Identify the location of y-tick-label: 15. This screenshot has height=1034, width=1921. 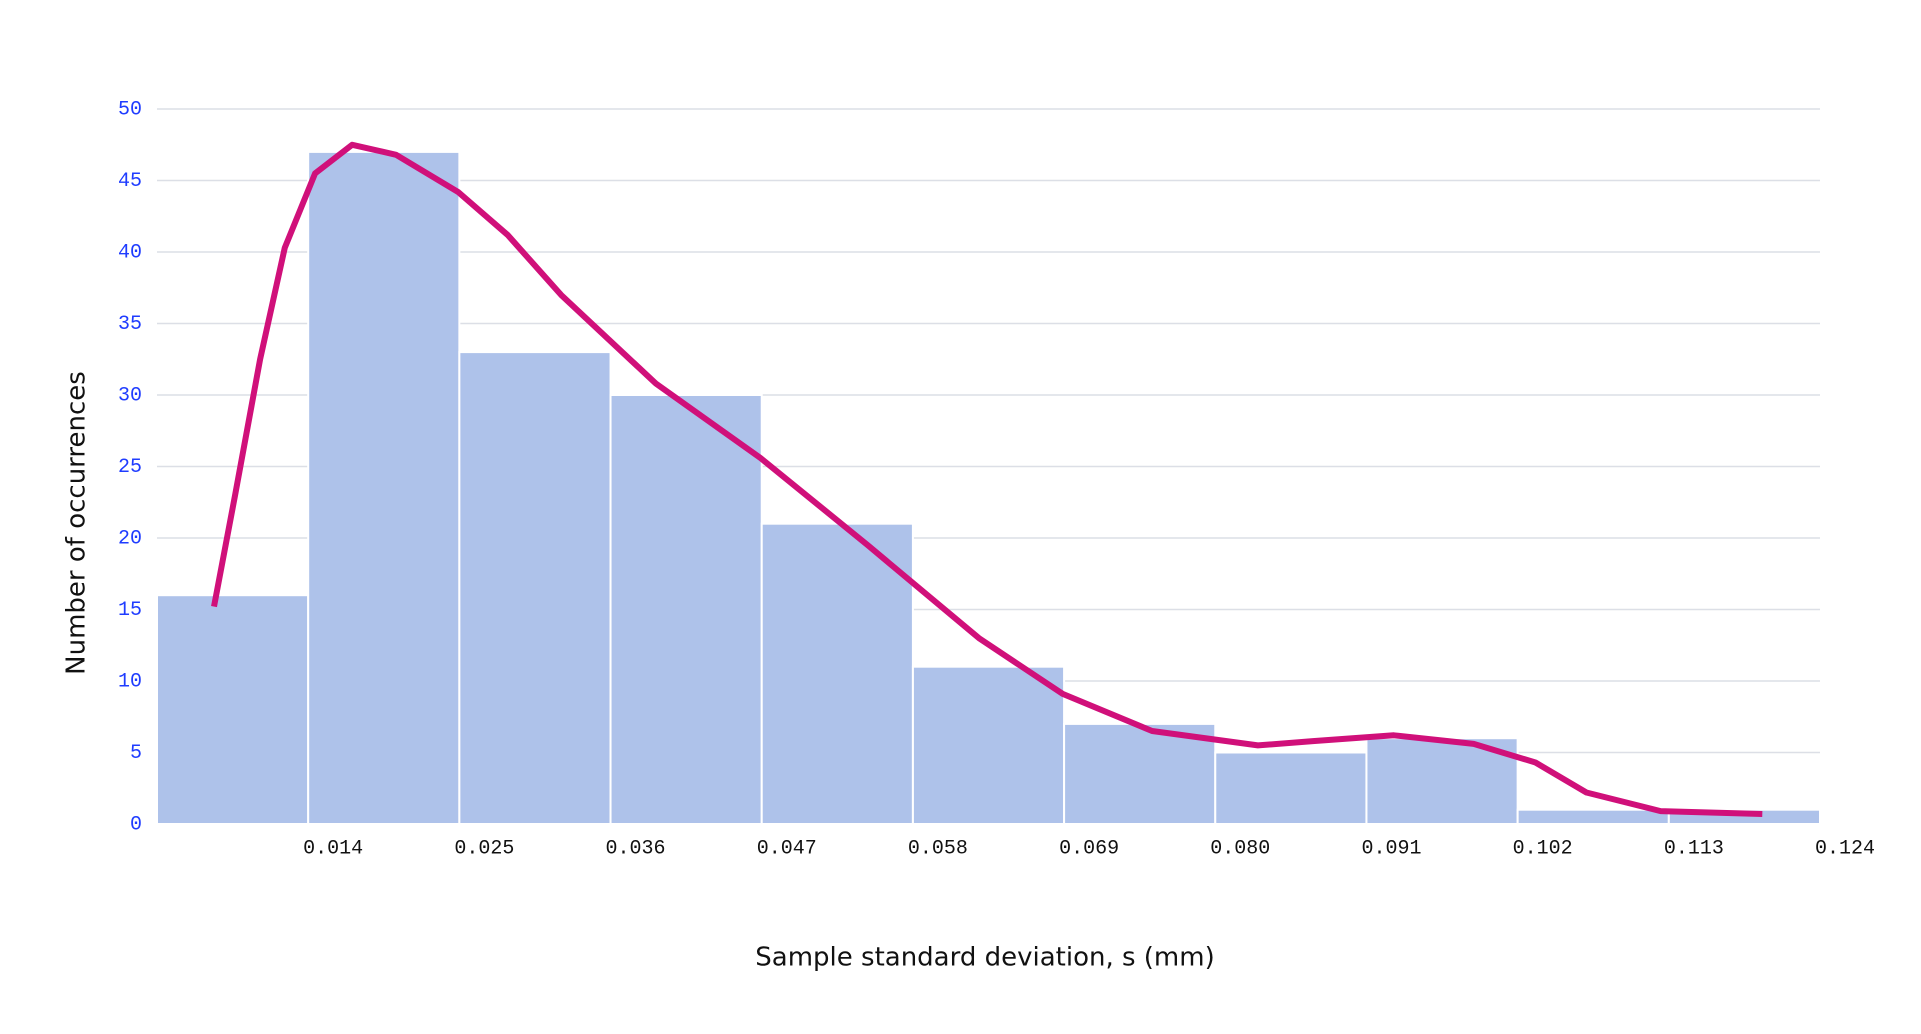
(130, 610).